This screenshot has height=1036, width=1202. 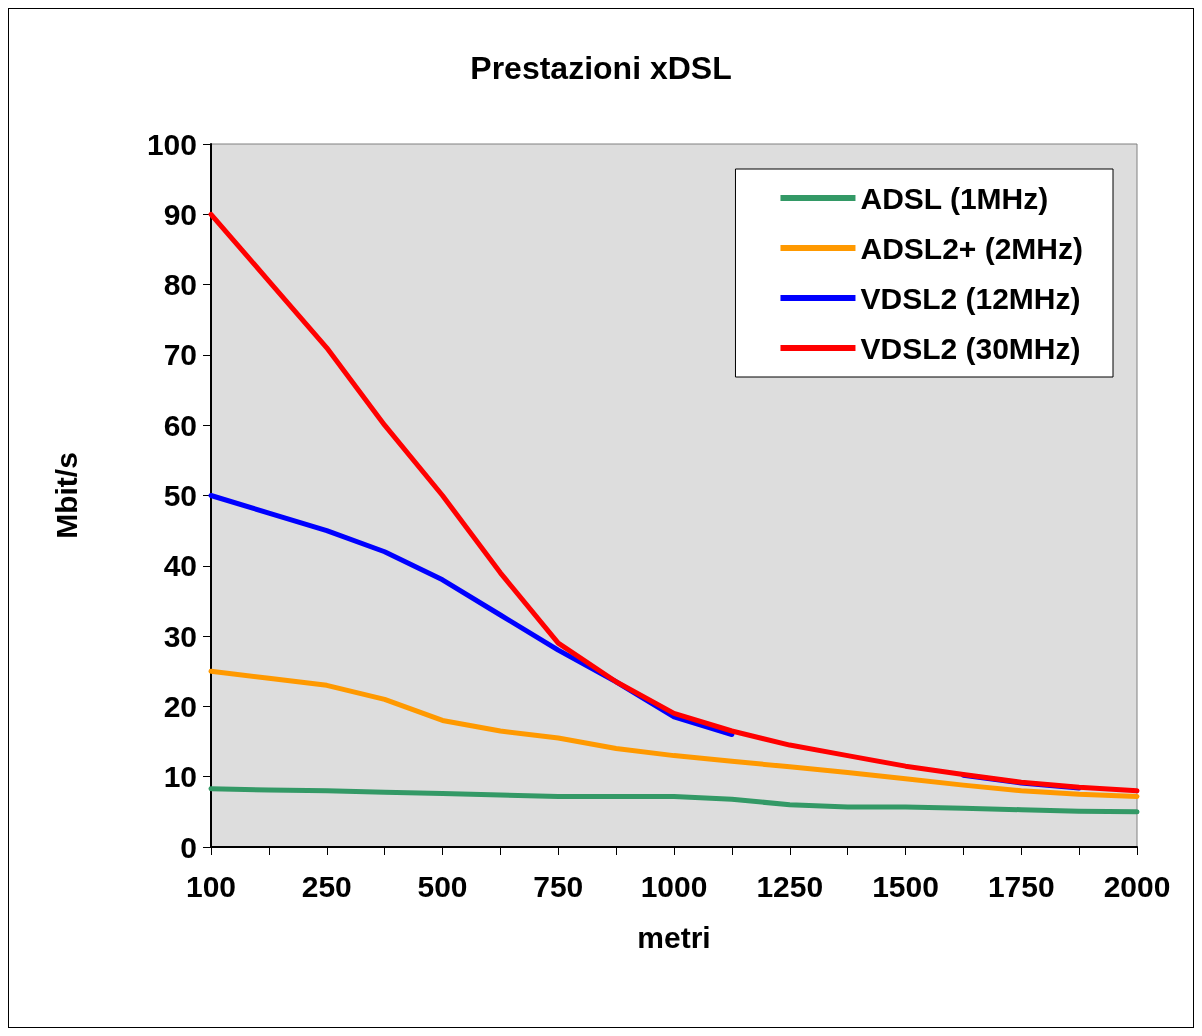 I want to click on y-tick-label: 90, so click(x=180, y=214).